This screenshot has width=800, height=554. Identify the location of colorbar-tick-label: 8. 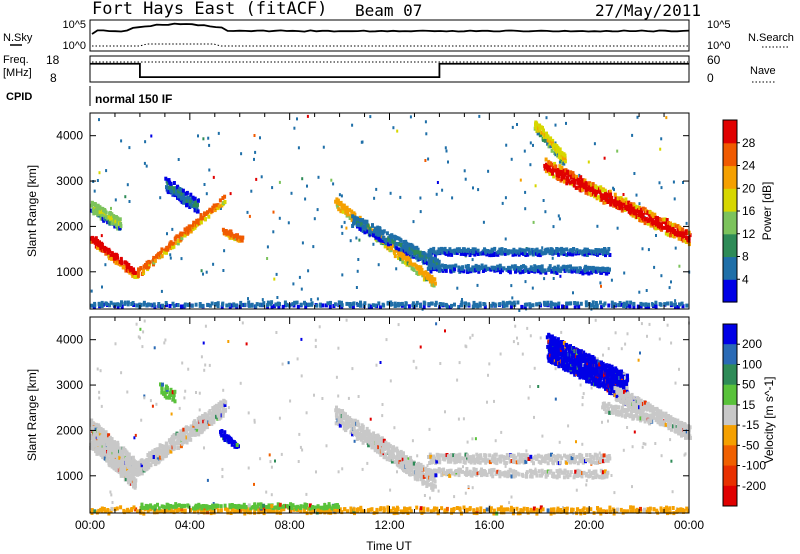
(745, 257).